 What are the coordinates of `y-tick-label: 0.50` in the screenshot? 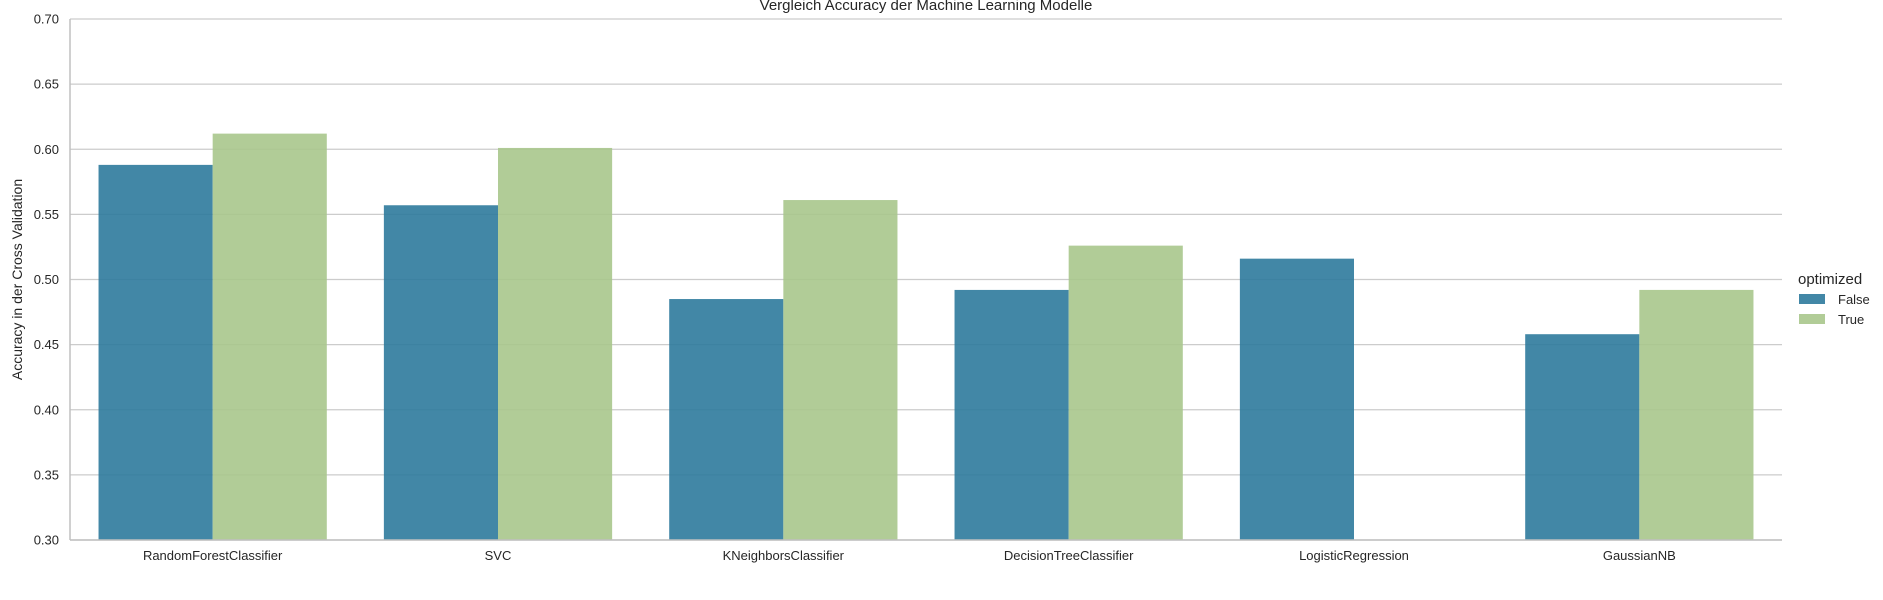 It's located at (46, 279).